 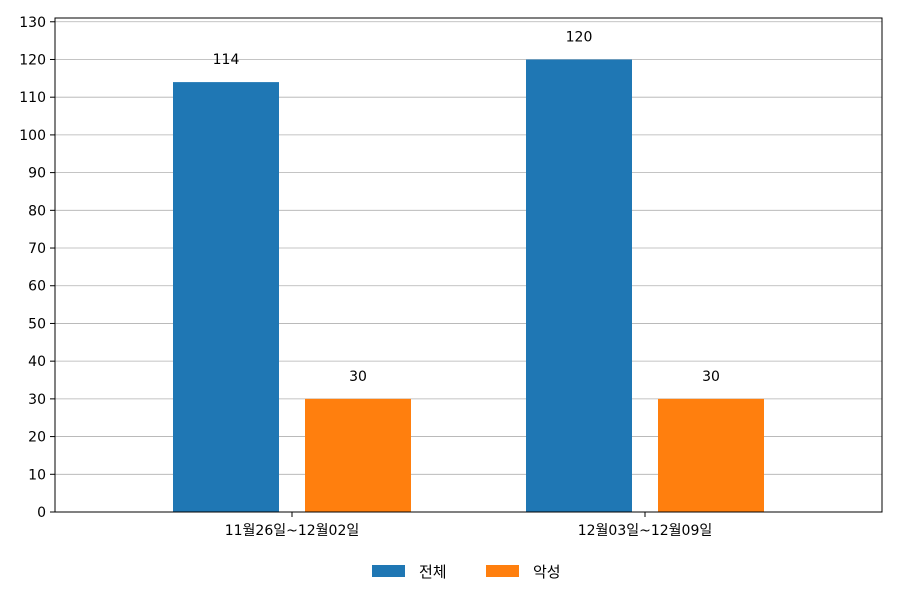 What do you see at coordinates (32, 136) in the screenshot?
I see `y-tick-label: 100` at bounding box center [32, 136].